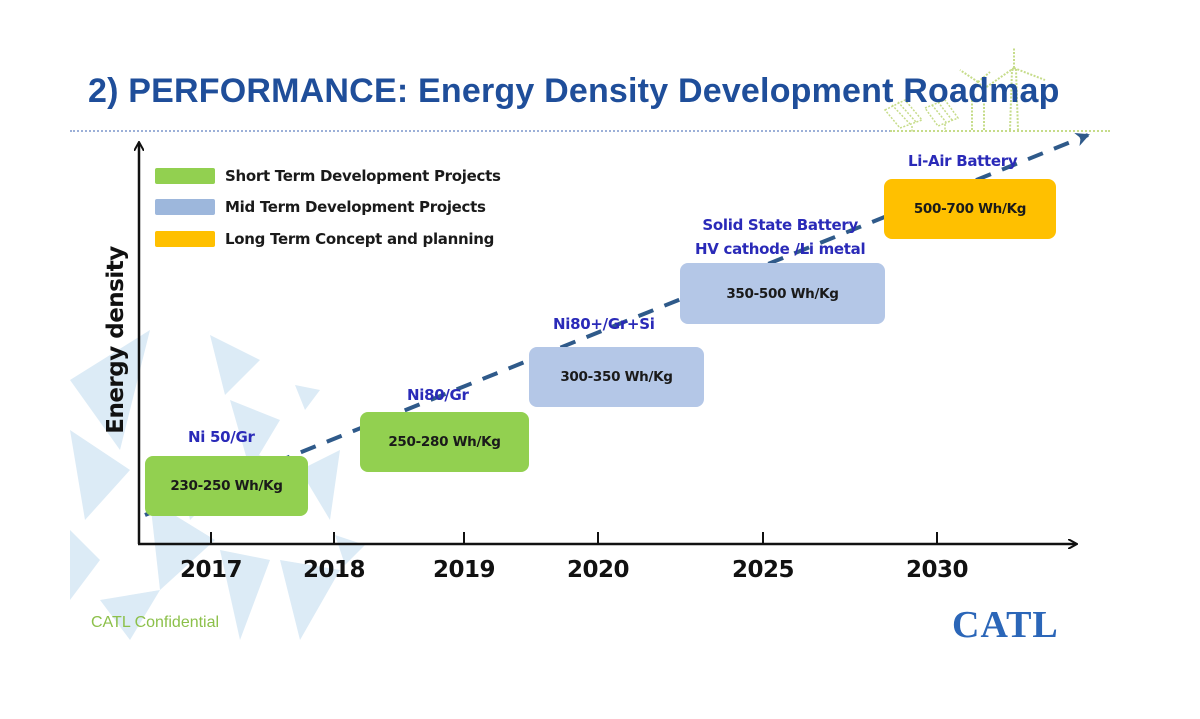  Describe the element at coordinates (780, 237) in the screenshot. I see `milestone-tech-label: Solid State Battery HV cathode /Li metal` at that location.